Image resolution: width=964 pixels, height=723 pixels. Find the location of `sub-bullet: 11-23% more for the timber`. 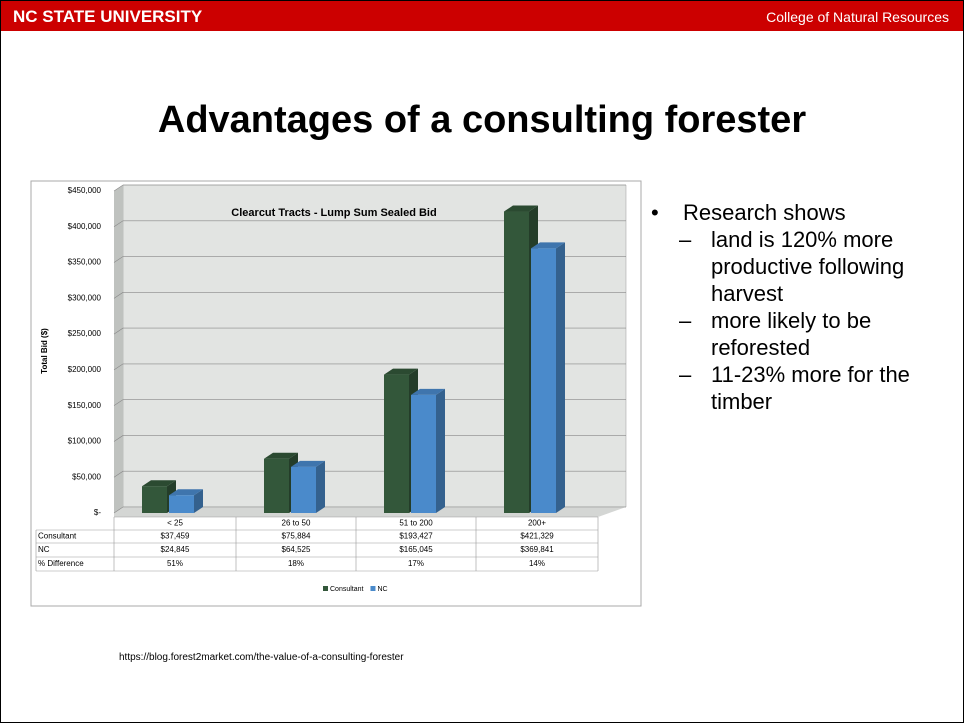

sub-bullet: 11-23% more for the timber is located at coordinates (786, 388).